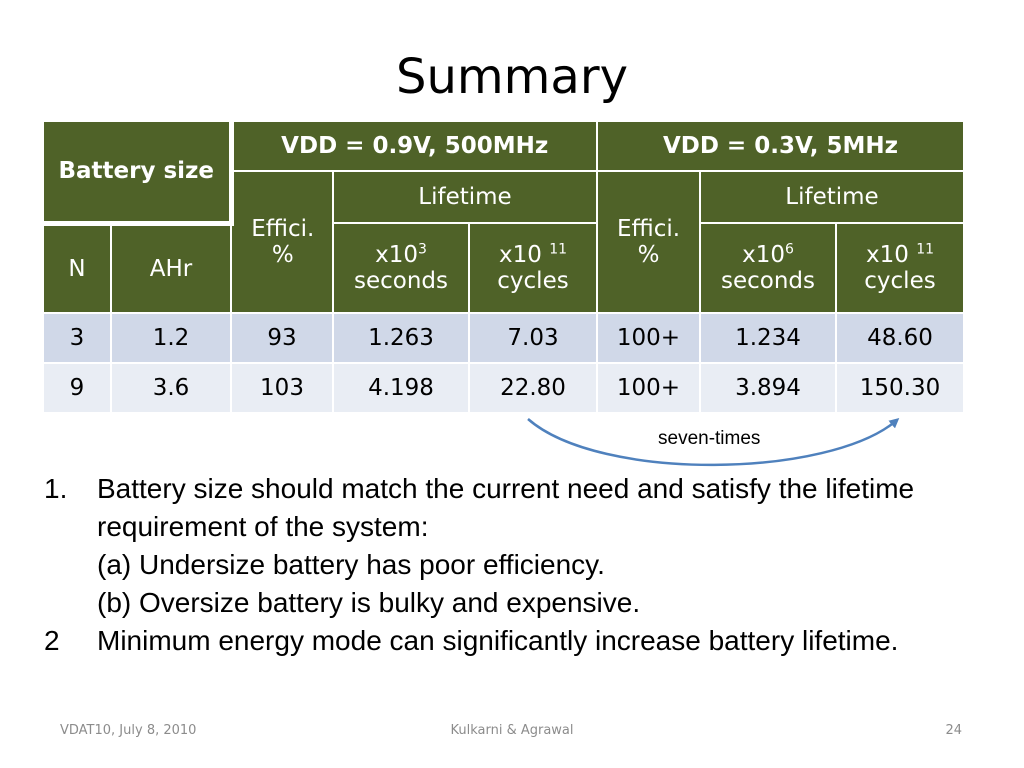 The height and width of the screenshot is (768, 1024). Describe the element at coordinates (171, 338) in the screenshot. I see `table-cell: 1.2` at that location.